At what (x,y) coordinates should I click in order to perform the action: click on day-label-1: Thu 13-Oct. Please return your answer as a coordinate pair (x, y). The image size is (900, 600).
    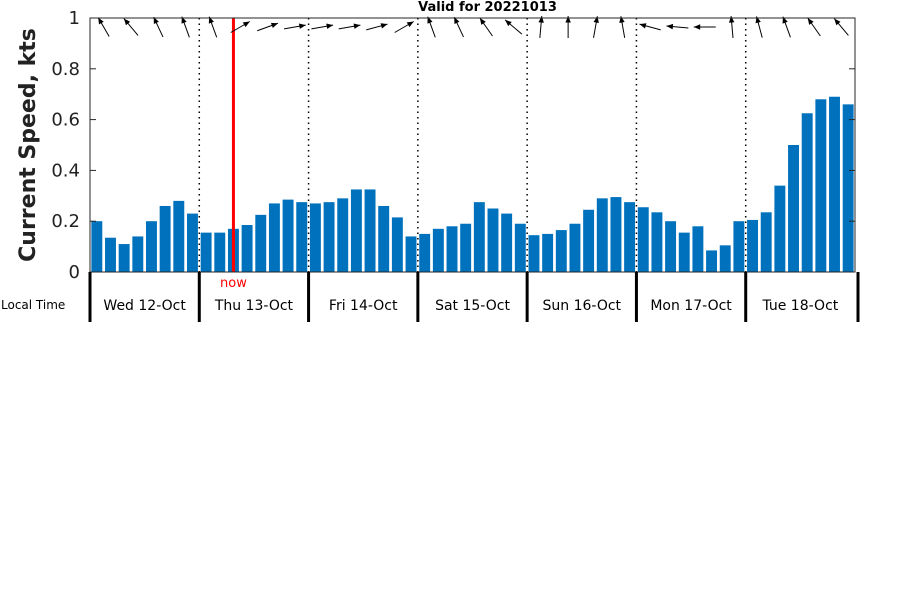
    Looking at the image, I should click on (254, 306).